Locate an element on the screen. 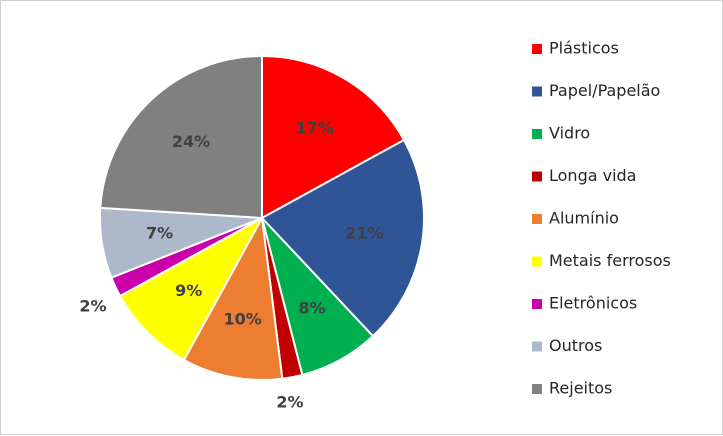 This screenshot has width=723, height=436. legend-swatch-aluminio is located at coordinates (537, 219).